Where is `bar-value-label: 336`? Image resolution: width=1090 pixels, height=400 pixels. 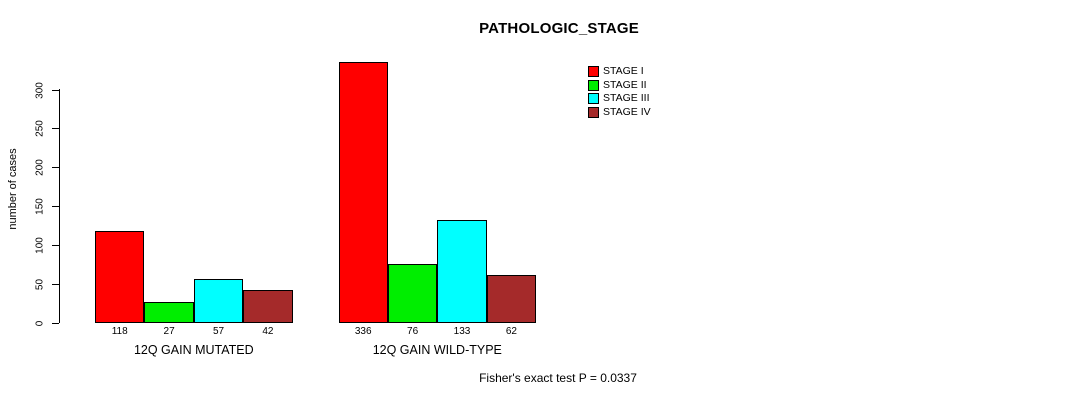
bar-value-label: 336 is located at coordinates (363, 331).